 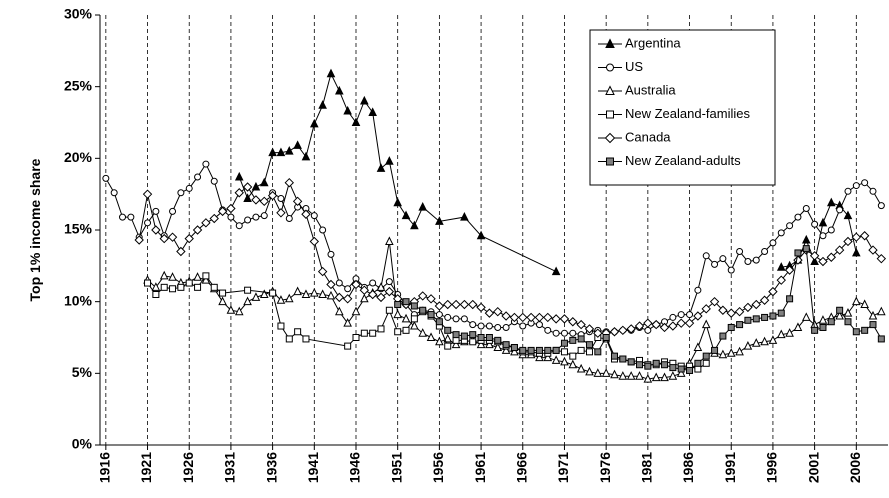 I want to click on x-tick-label: 1996, so click(x=772, y=467).